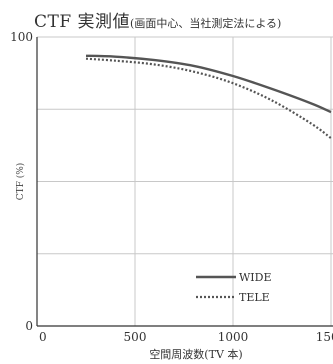 The height and width of the screenshot is (364, 333). Describe the element at coordinates (254, 297) in the screenshot. I see `legend-label-tele: TELE` at that location.